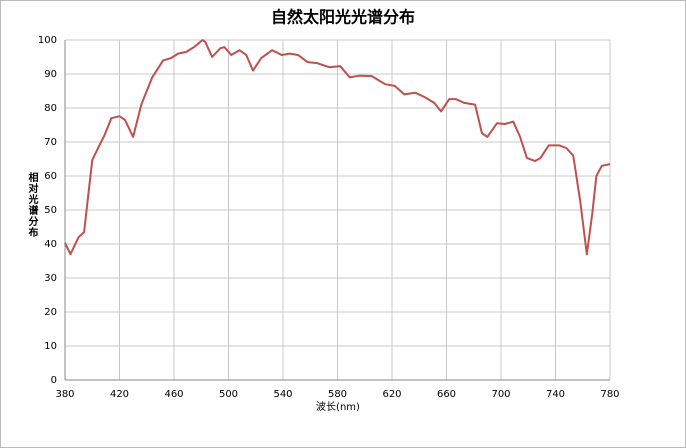 This screenshot has height=448, width=686. Describe the element at coordinates (54, 380) in the screenshot. I see `y-tick-label: 0` at that location.